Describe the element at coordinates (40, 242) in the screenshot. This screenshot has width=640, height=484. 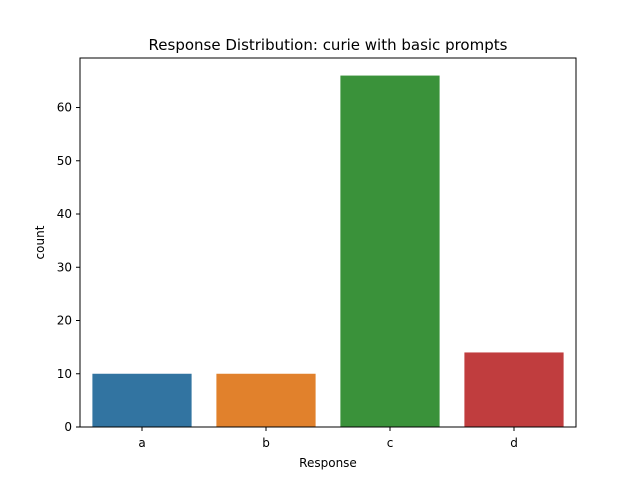
I see `y-axis-label: count` at that location.